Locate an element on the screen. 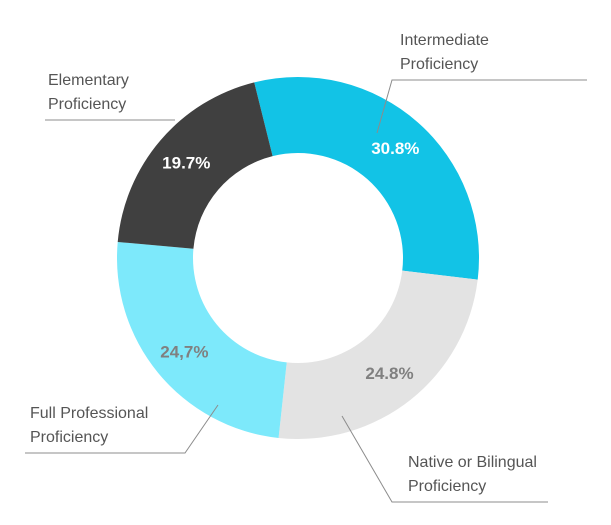  category-label-full-line-1: Full Professional is located at coordinates (89, 413).